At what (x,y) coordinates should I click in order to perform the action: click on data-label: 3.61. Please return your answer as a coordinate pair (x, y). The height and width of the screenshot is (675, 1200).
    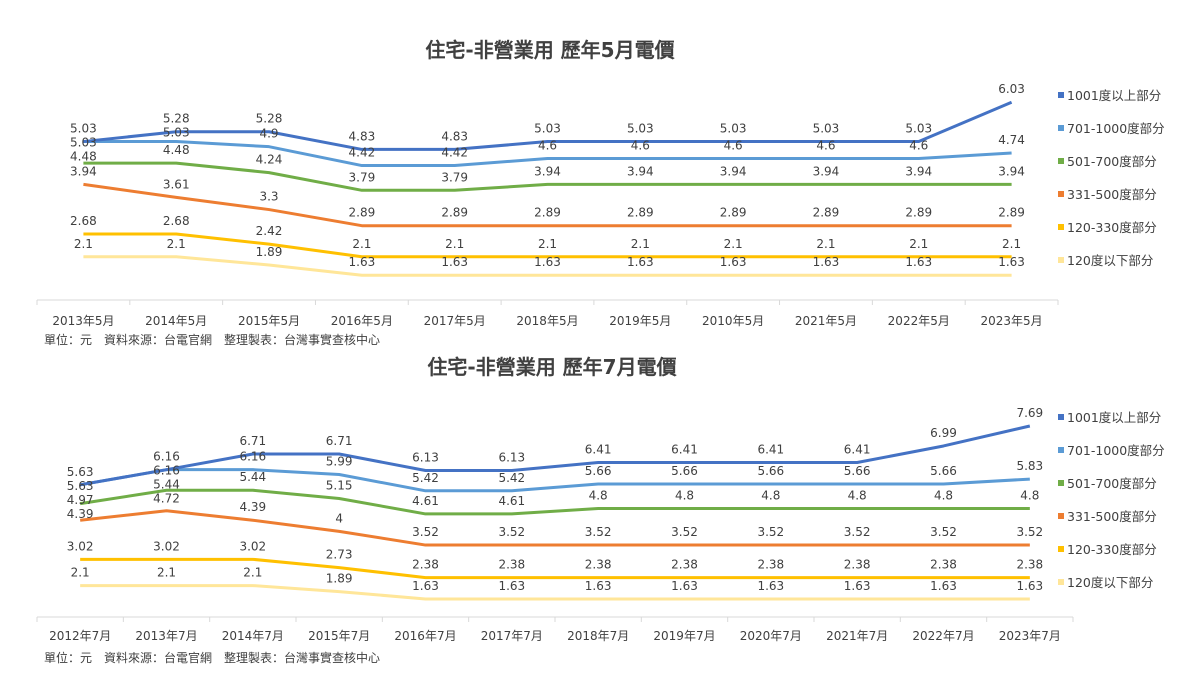
    Looking at the image, I should click on (176, 184).